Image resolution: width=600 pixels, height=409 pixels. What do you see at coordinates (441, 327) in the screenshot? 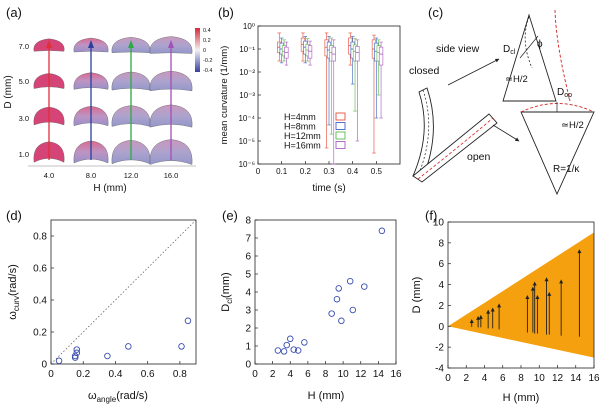
I see `f-ytick-label: 0` at bounding box center [441, 327].